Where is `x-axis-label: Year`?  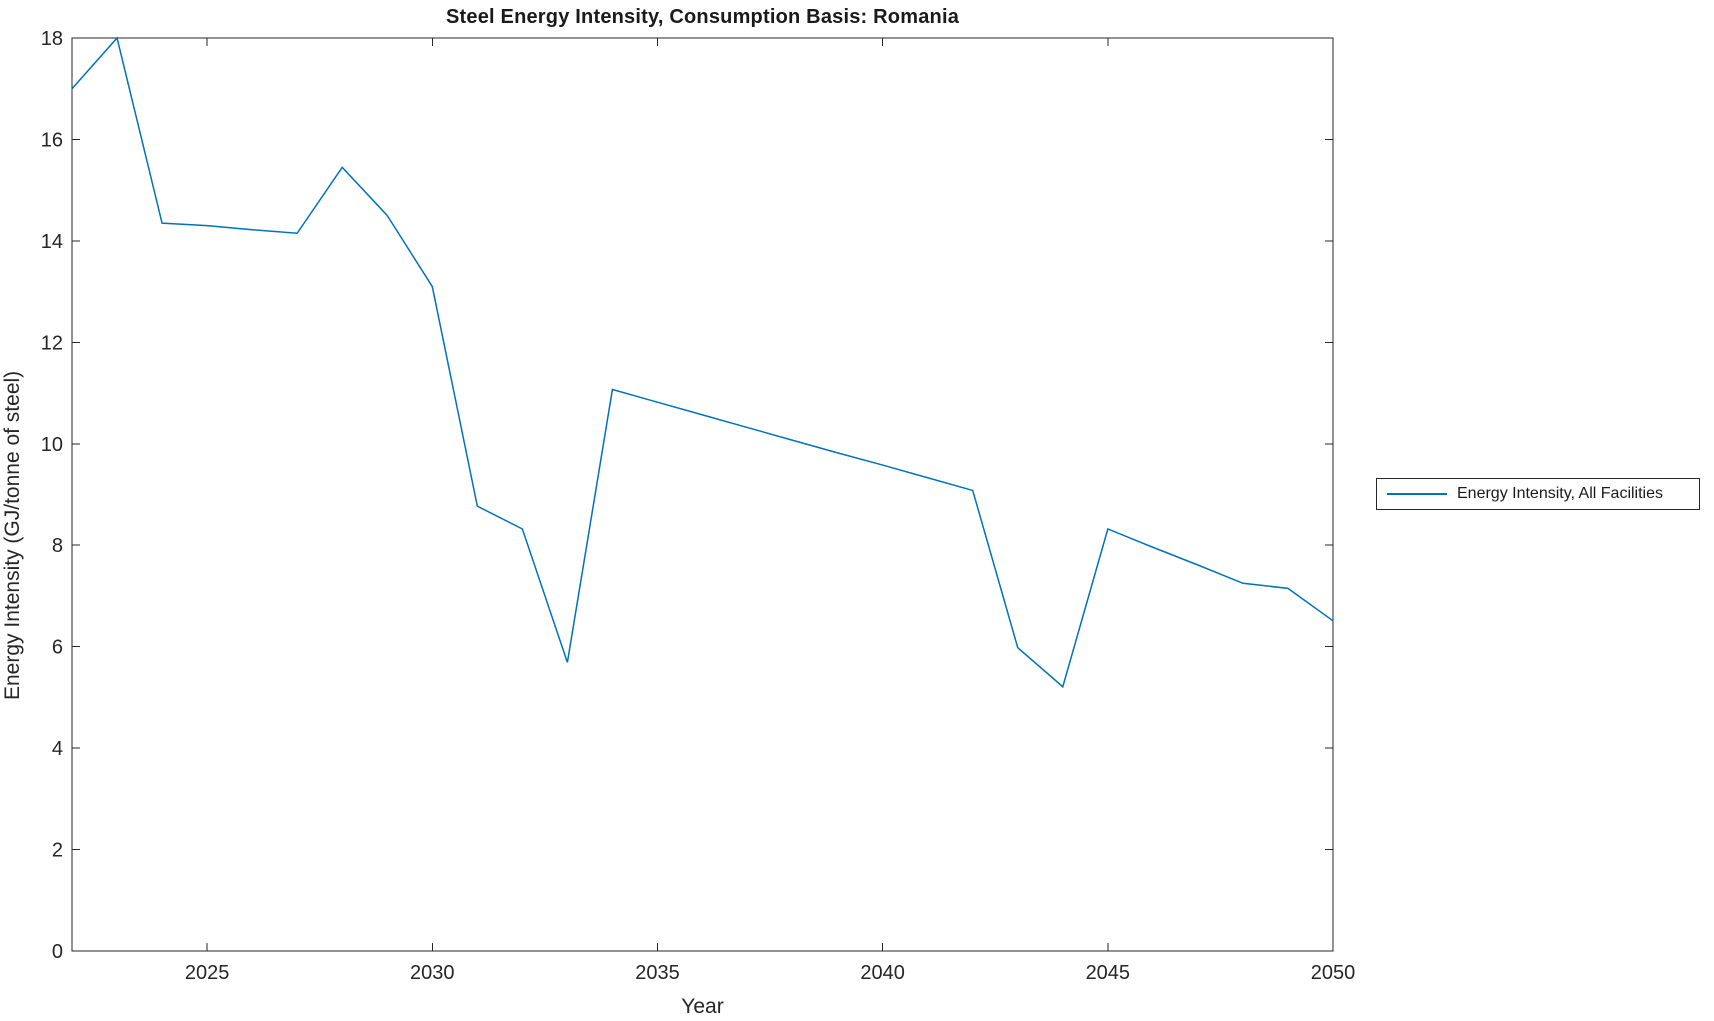
x-axis-label: Year is located at coordinates (702, 1006).